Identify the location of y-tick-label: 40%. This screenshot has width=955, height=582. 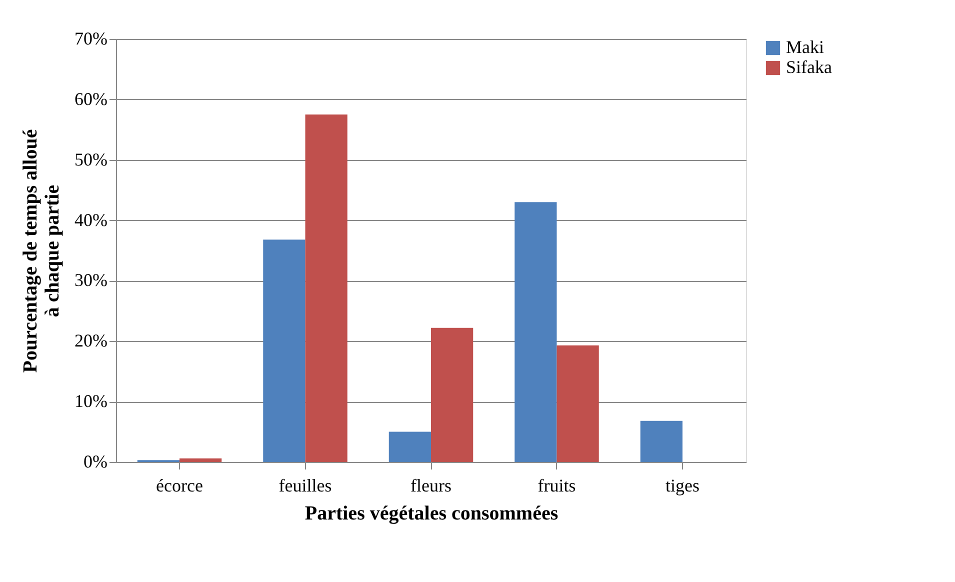
(91, 220).